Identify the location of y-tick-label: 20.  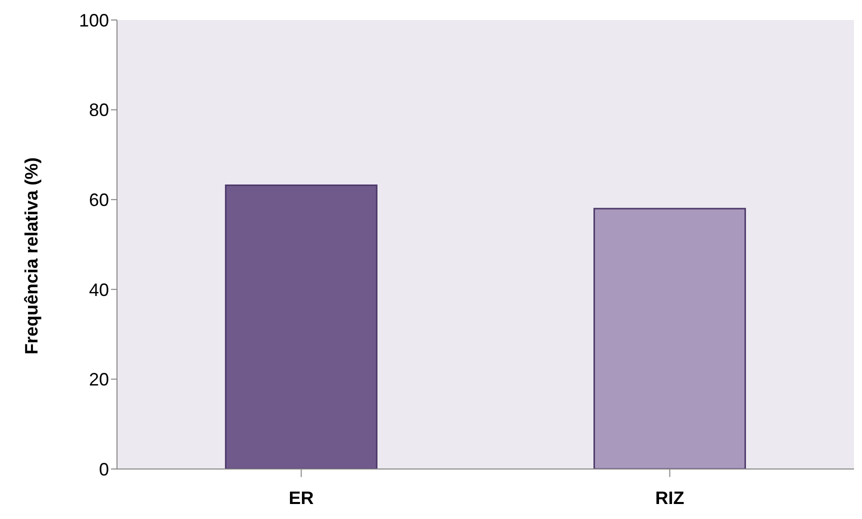
(98, 380).